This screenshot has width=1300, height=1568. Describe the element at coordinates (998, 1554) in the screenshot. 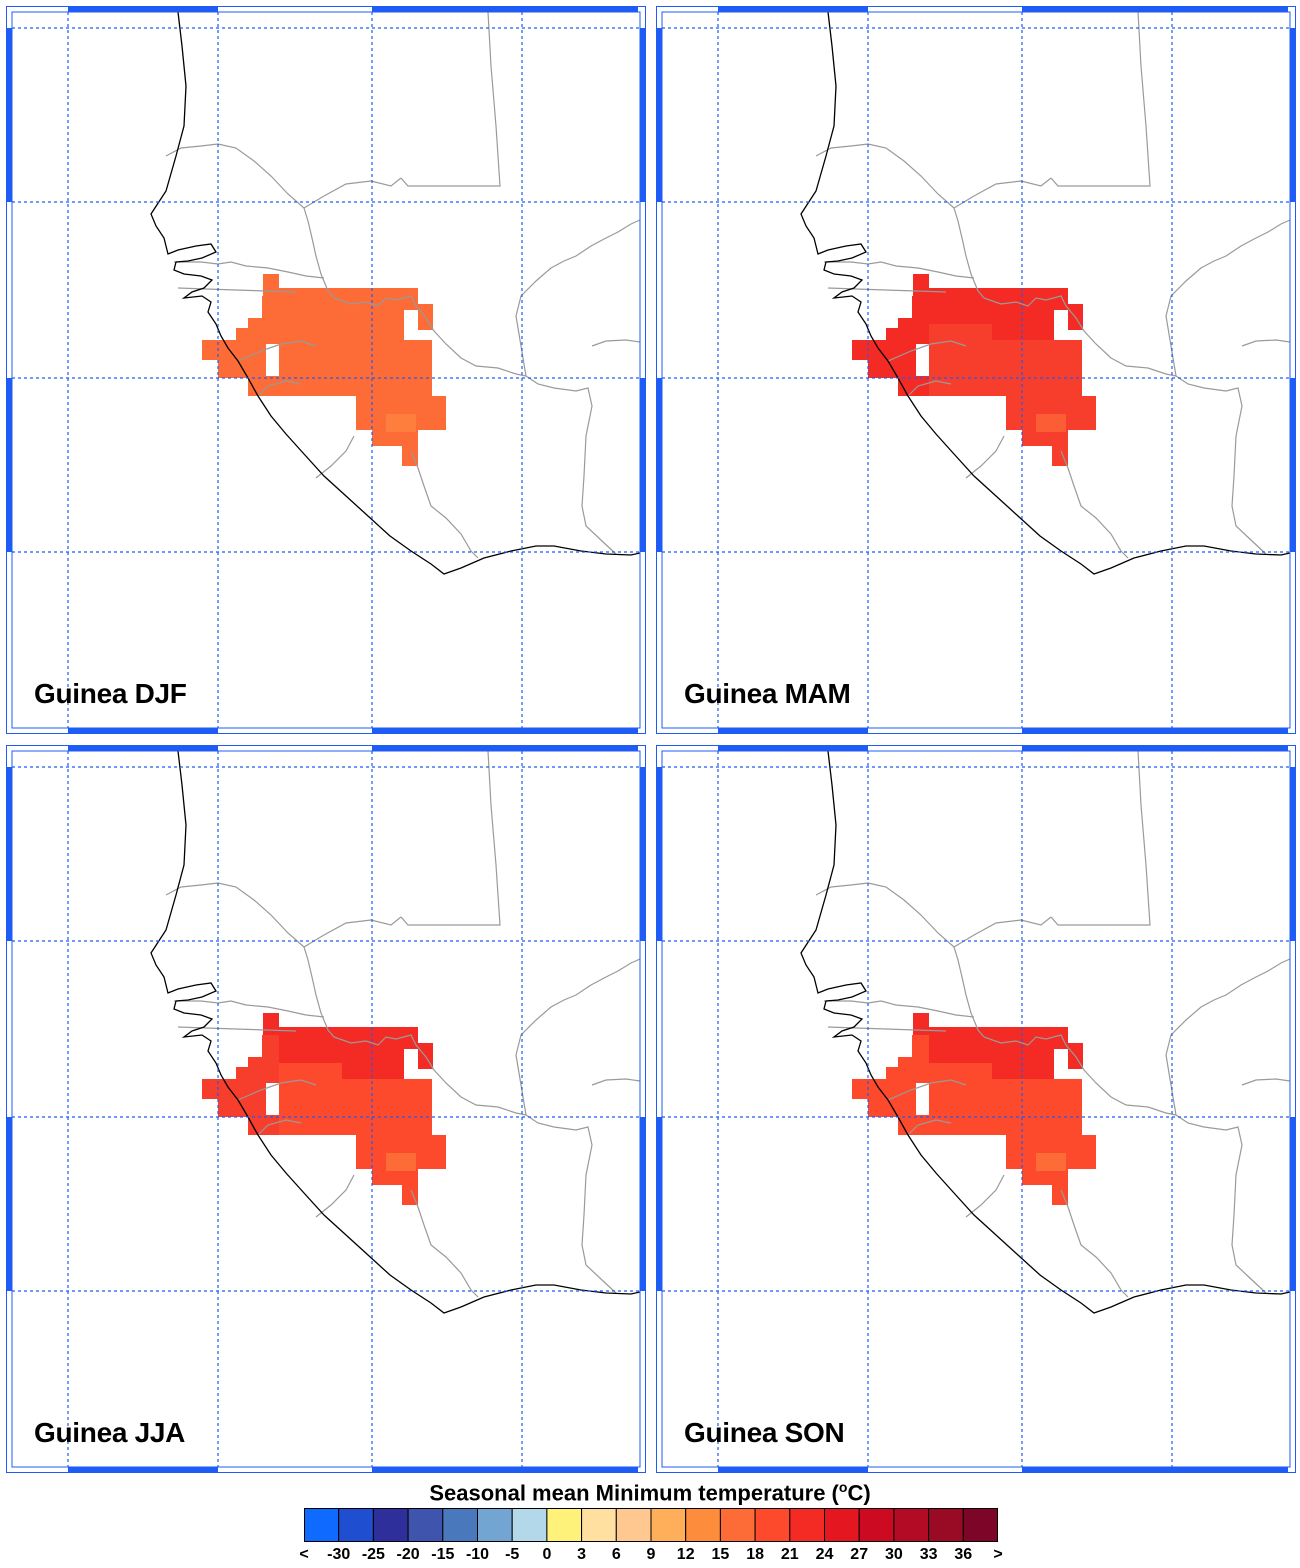

I see `colorbar-tick-label: >` at that location.